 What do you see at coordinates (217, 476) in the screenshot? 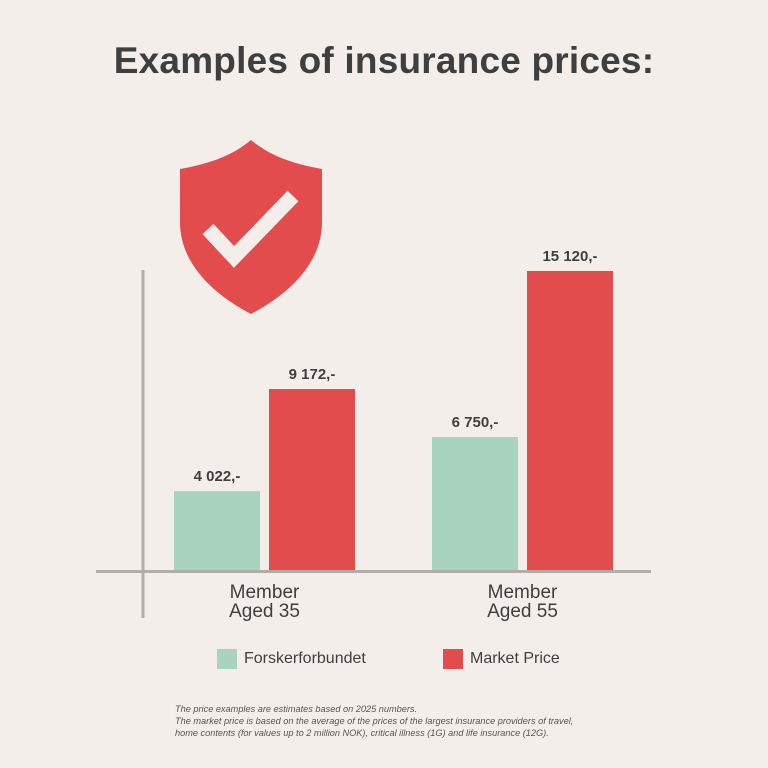
I see `data-label: 4 022,-` at bounding box center [217, 476].